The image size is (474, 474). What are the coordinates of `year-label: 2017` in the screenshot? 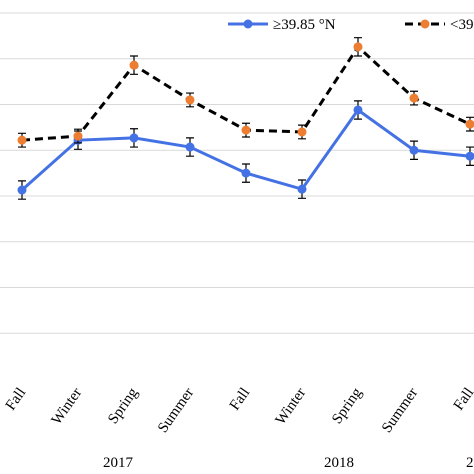 It's located at (118, 463).